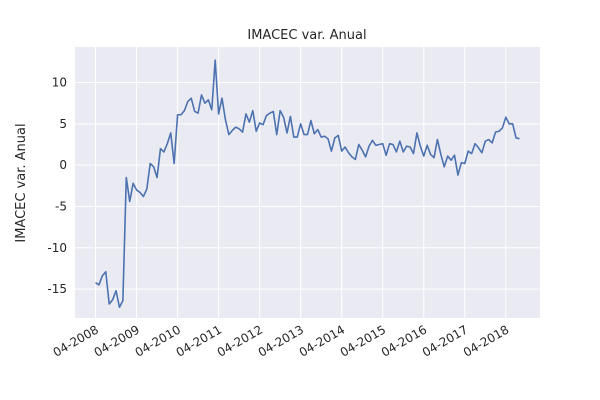  What do you see at coordinates (117, 340) in the screenshot?
I see `x-tick-label: 04-2009` at bounding box center [117, 340].